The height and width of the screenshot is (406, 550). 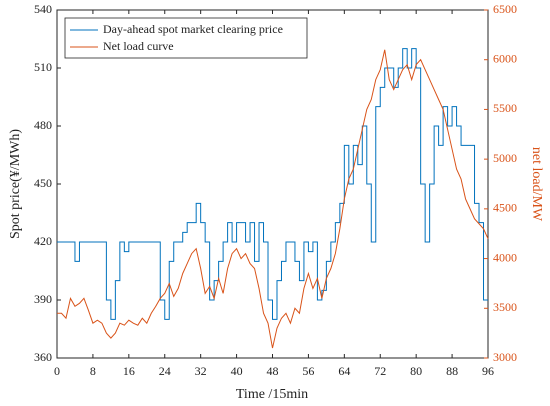 What do you see at coordinates (93, 371) in the screenshot?
I see `x-tick-label: 8` at bounding box center [93, 371].